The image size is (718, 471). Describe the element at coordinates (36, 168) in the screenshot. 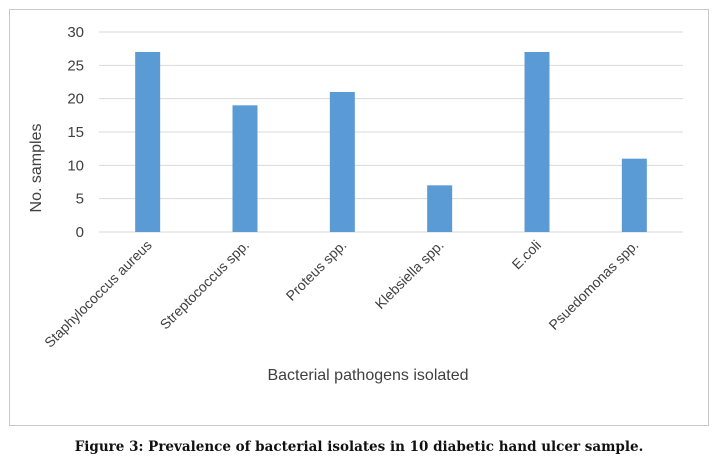

I see `y-axis-label: No. samples` at that location.